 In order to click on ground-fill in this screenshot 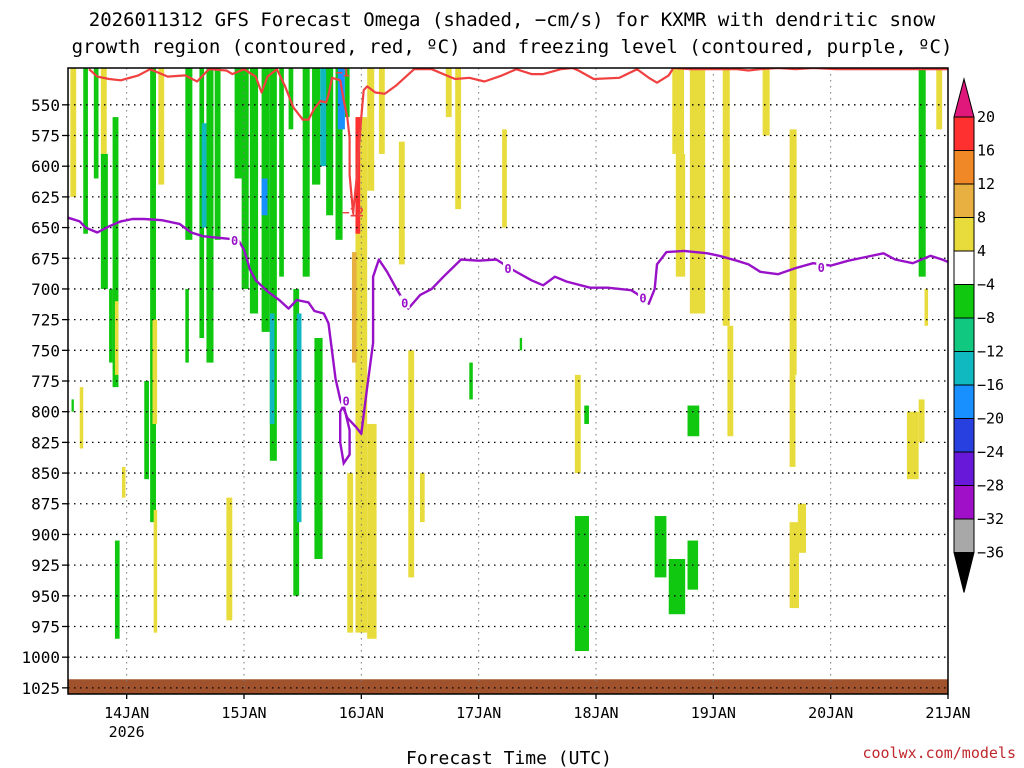, I will do `click(508, 686)`.